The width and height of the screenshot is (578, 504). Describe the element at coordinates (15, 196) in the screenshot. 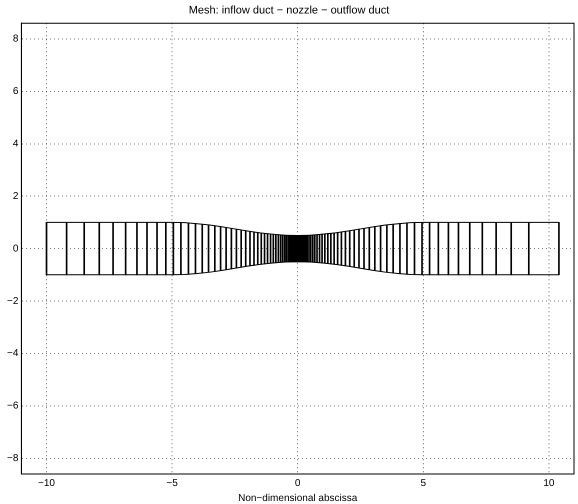

I see `y-tick-label: 2` at that location.